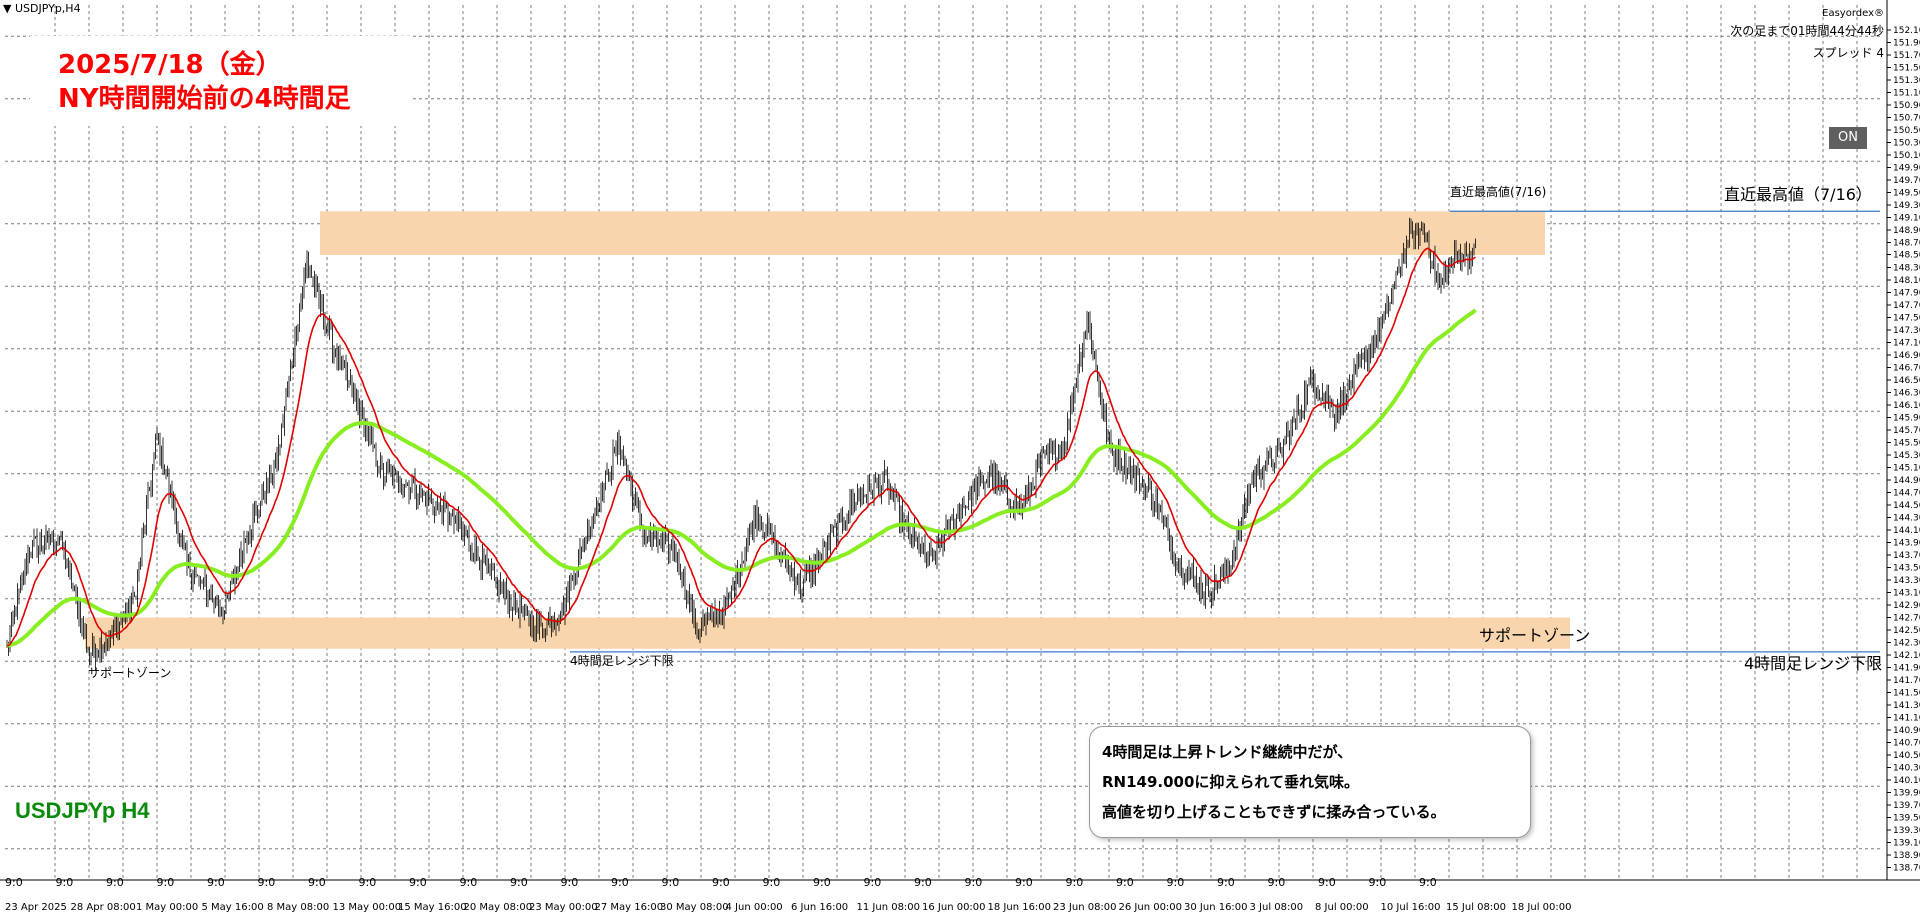 Image resolution: width=1920 pixels, height=919 pixels. I want to click on price-tick-label: 150.300, so click(1906, 144).